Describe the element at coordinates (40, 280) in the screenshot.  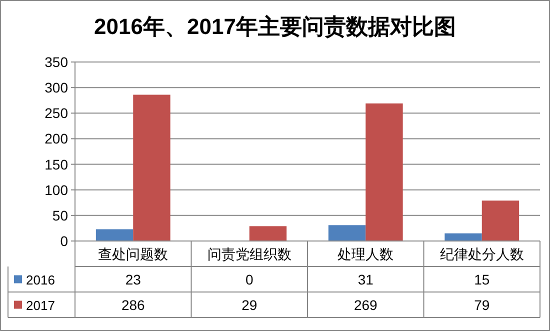
I see `legend-label: 2016` at that location.